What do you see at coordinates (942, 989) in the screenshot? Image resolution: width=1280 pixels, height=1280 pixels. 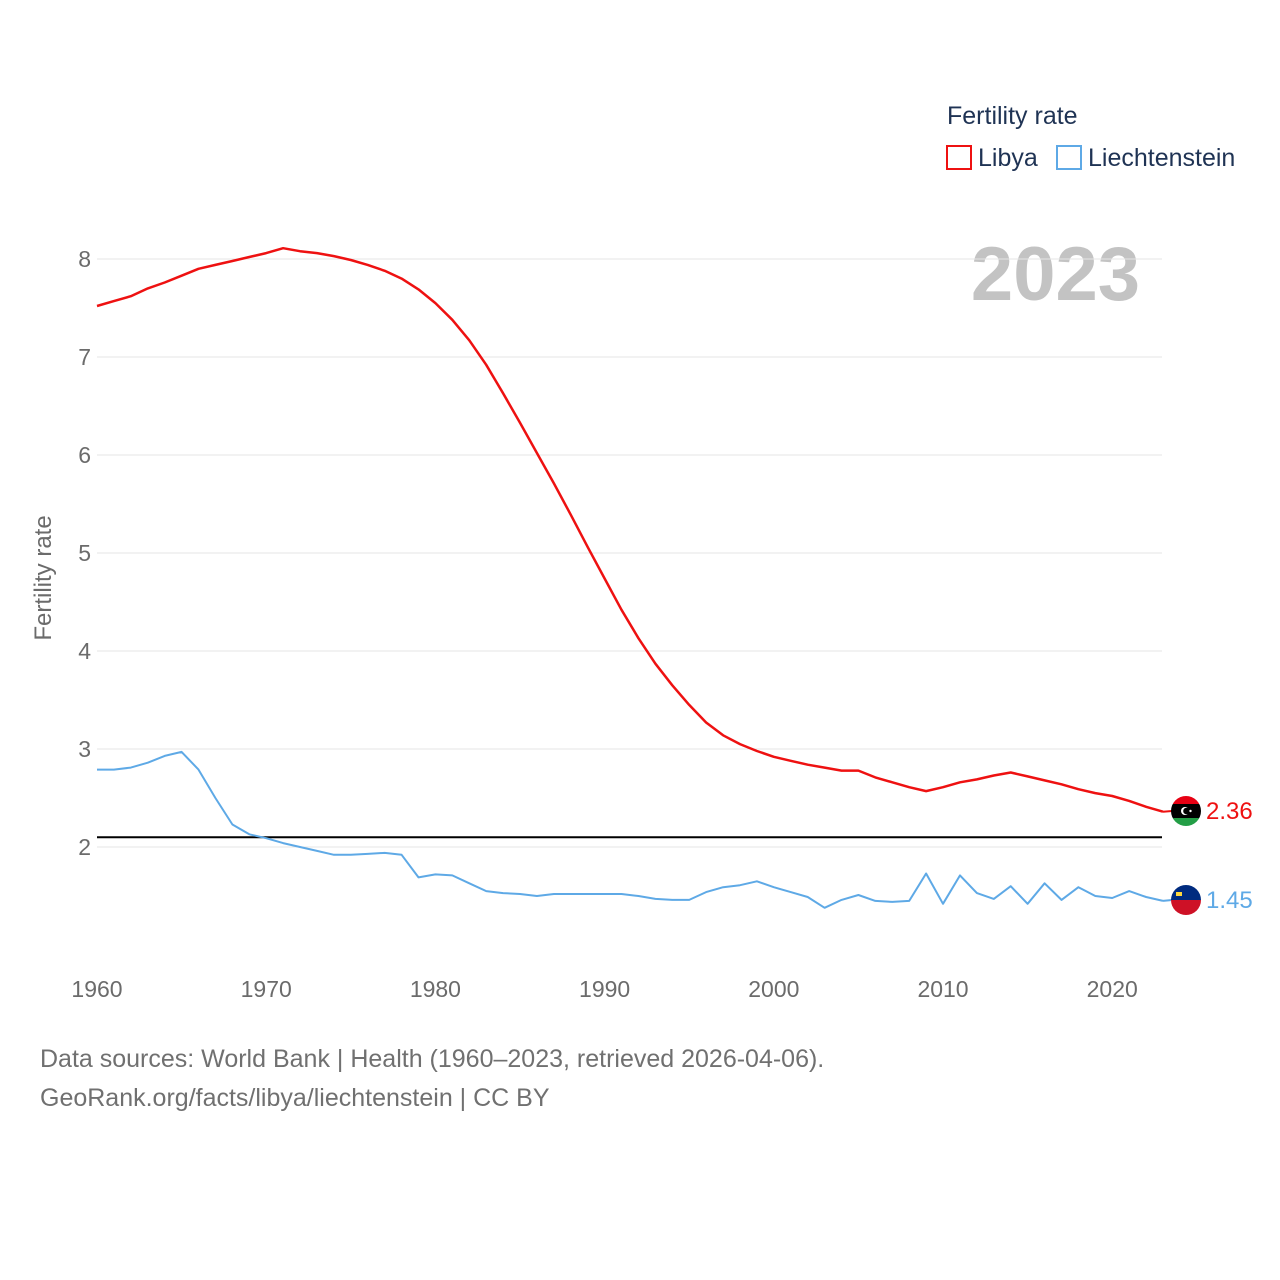 I see `x-tick-2010: 2010` at bounding box center [942, 989].